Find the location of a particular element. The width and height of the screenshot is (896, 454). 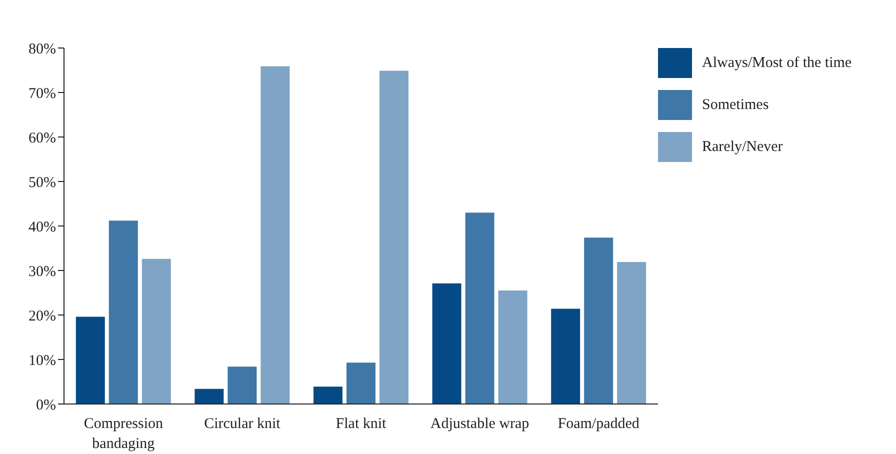

y-tick-label: 50% is located at coordinates (42, 182).